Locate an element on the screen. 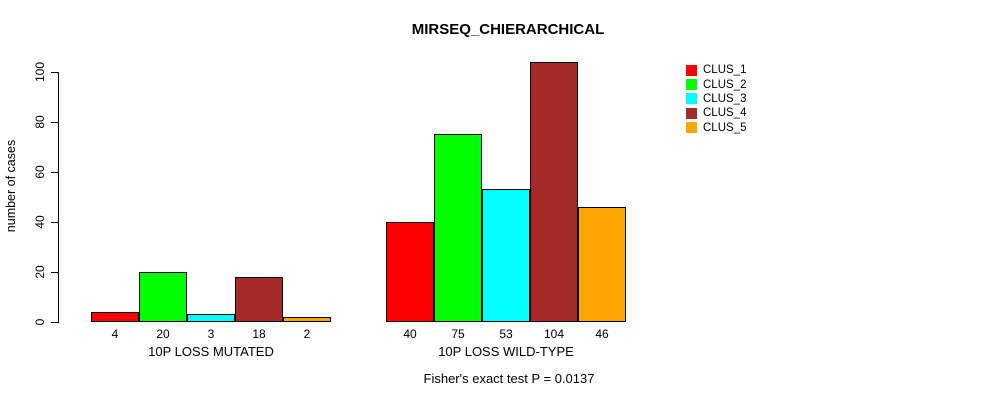 This screenshot has height=400, width=990. legend-item: CLUS_1 is located at coordinates (716, 70).